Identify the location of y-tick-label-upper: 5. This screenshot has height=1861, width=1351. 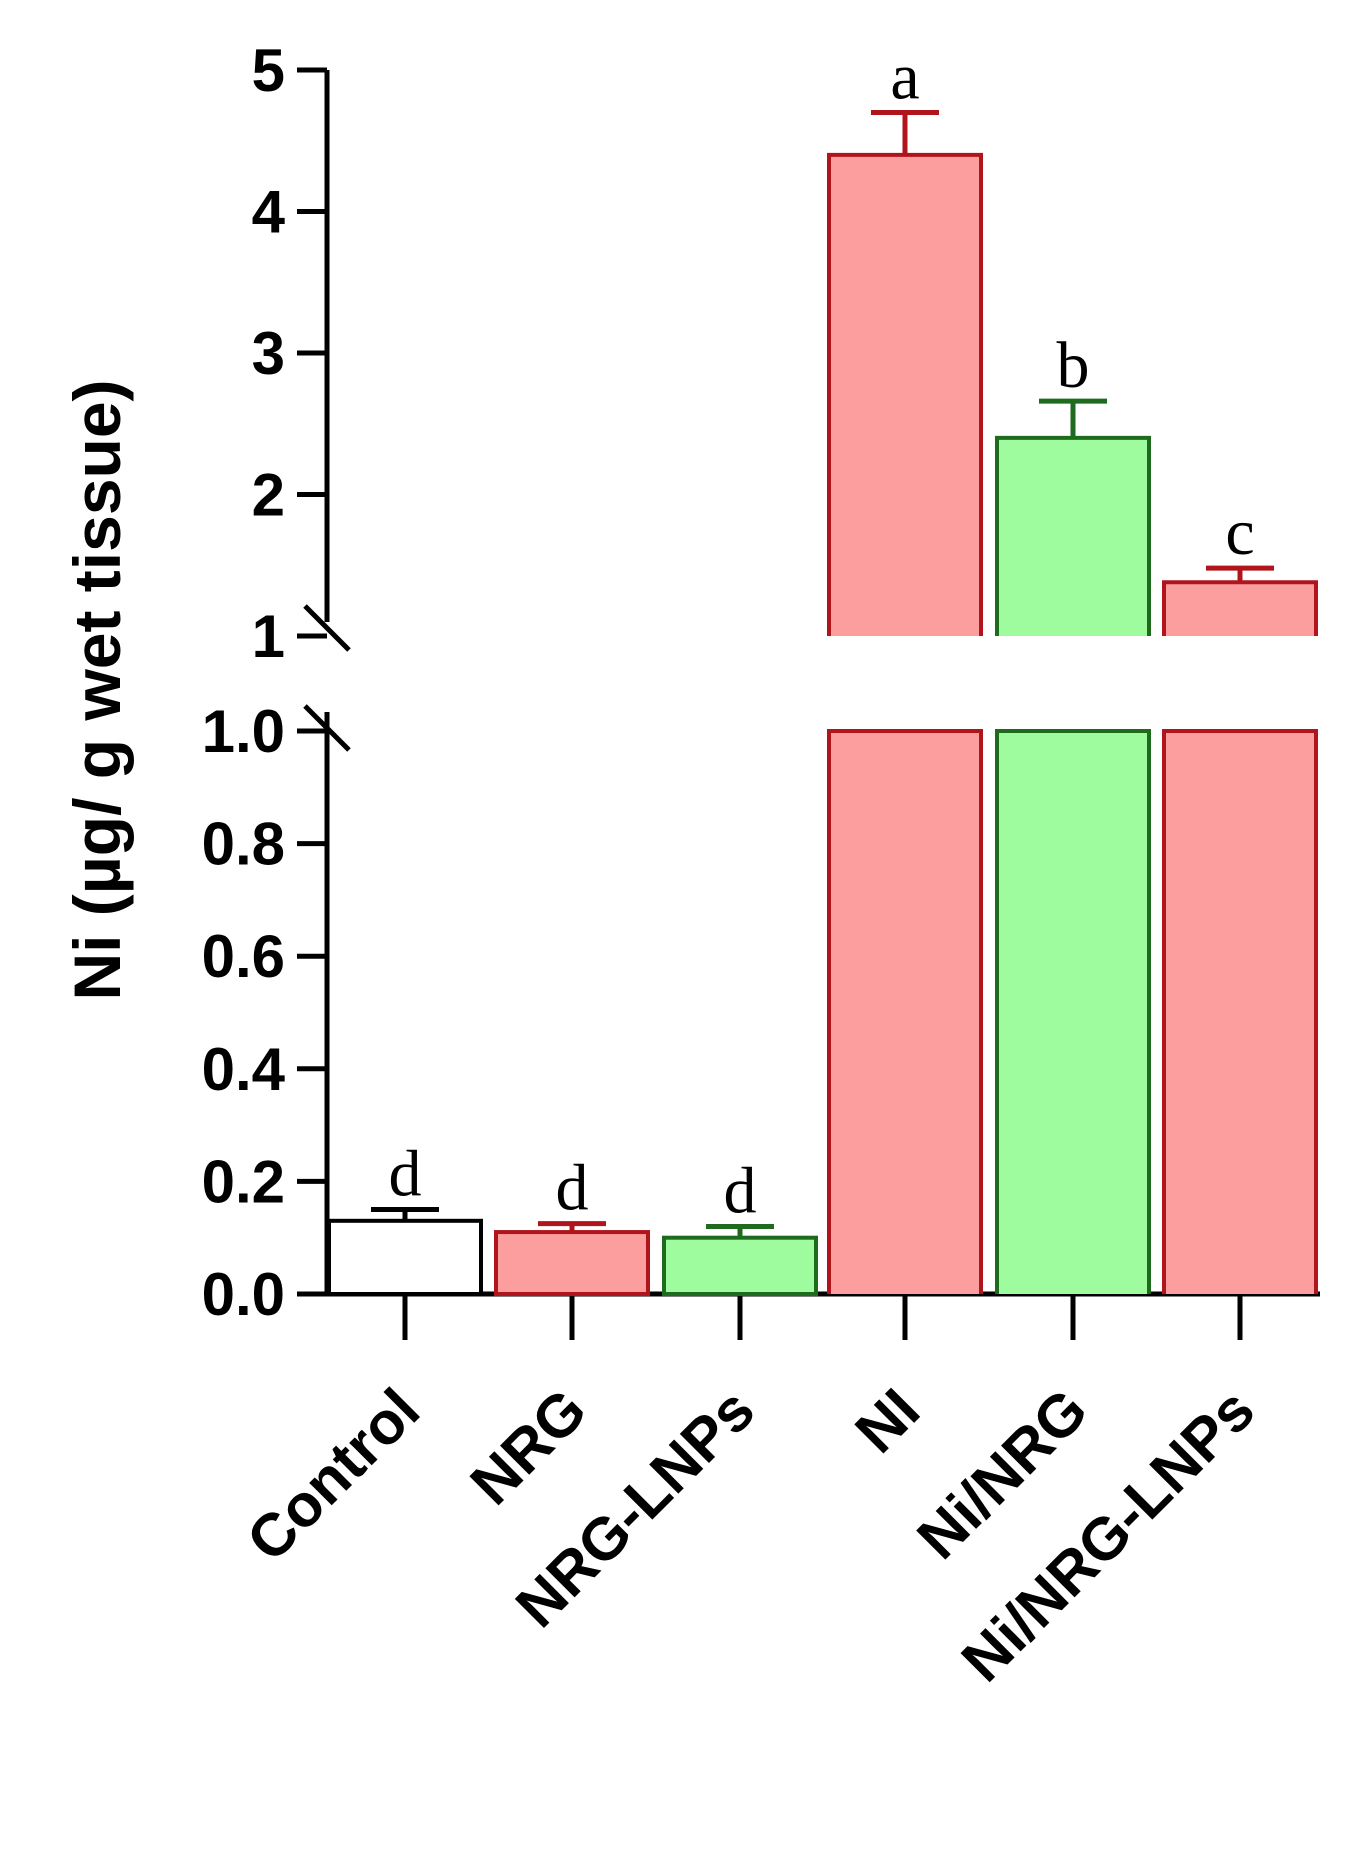
(268, 70).